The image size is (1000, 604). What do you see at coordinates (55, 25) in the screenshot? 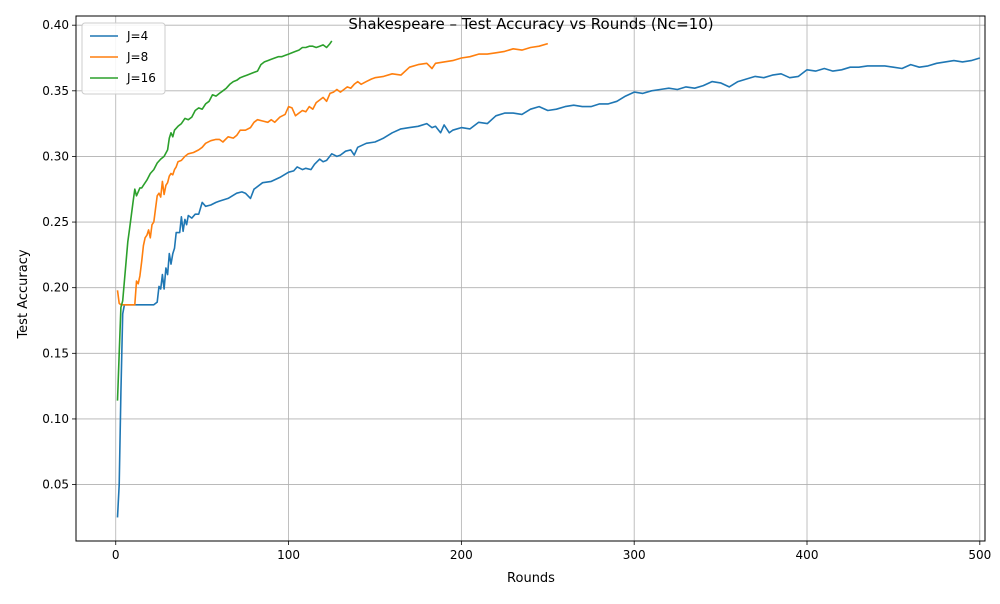
I see `y-tick-label: 0.40` at bounding box center [55, 25].